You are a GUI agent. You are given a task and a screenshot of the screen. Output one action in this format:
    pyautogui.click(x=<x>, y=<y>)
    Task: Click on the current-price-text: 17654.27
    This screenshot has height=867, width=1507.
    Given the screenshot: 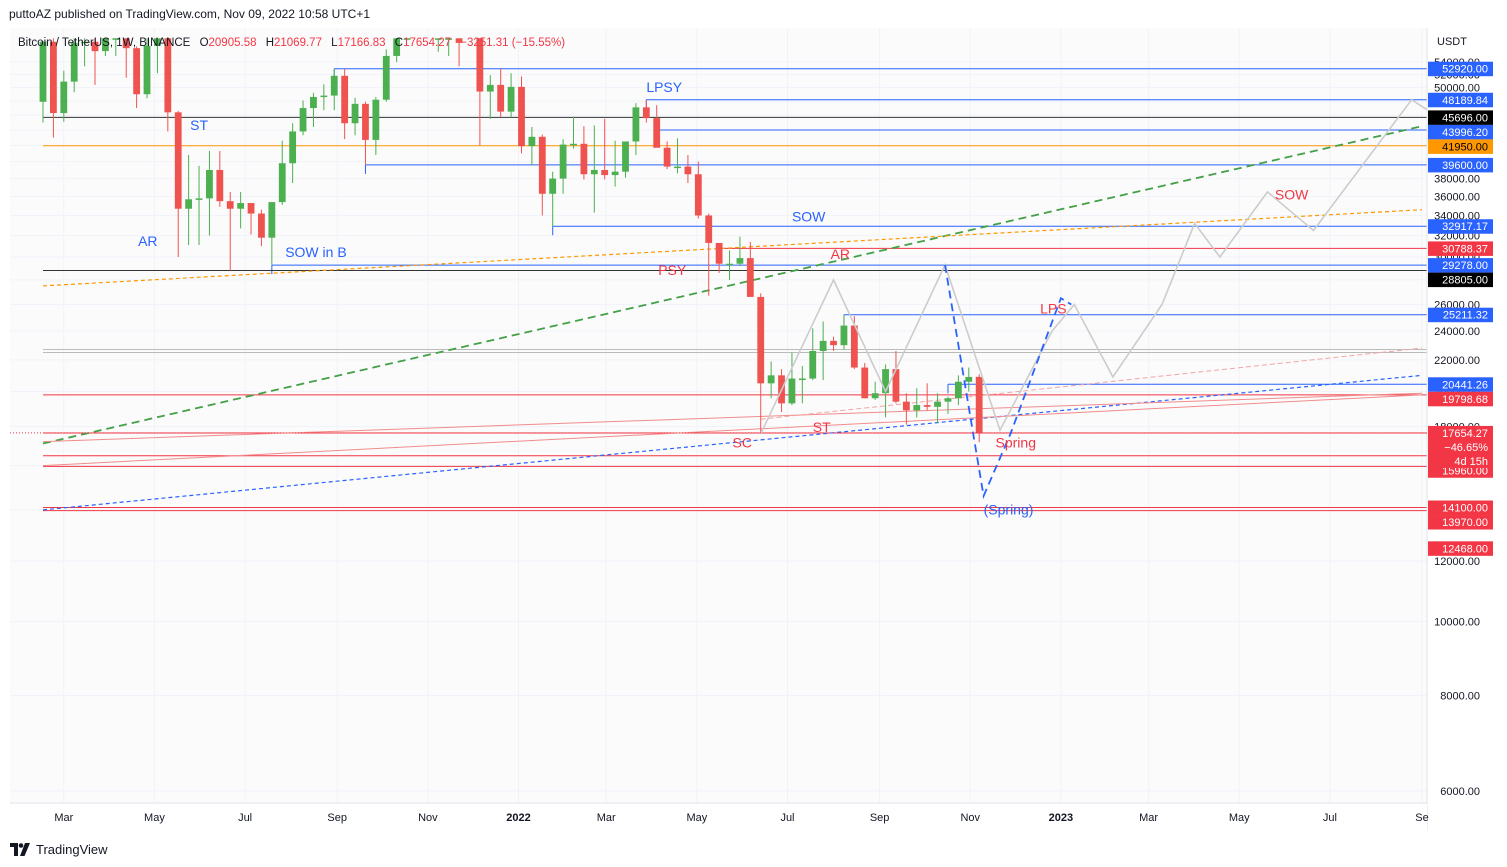 What is the action you would take?
    pyautogui.click(x=1465, y=434)
    